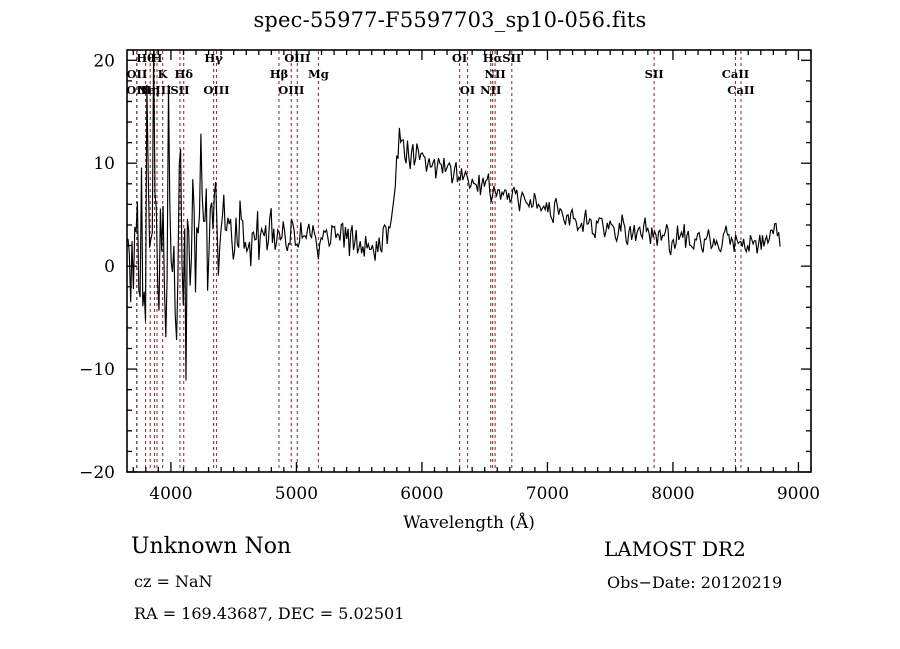 The width and height of the screenshot is (900, 649). I want to click on line-label: Hη, so click(150, 90).